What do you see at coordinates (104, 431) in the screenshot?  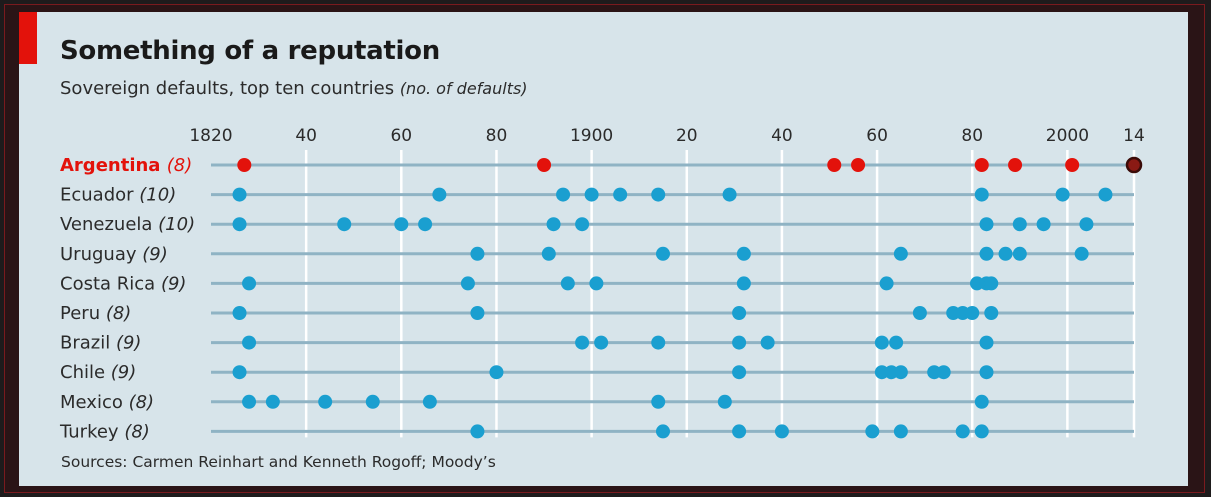 I see `row-label: Turkey (8)` at bounding box center [104, 431].